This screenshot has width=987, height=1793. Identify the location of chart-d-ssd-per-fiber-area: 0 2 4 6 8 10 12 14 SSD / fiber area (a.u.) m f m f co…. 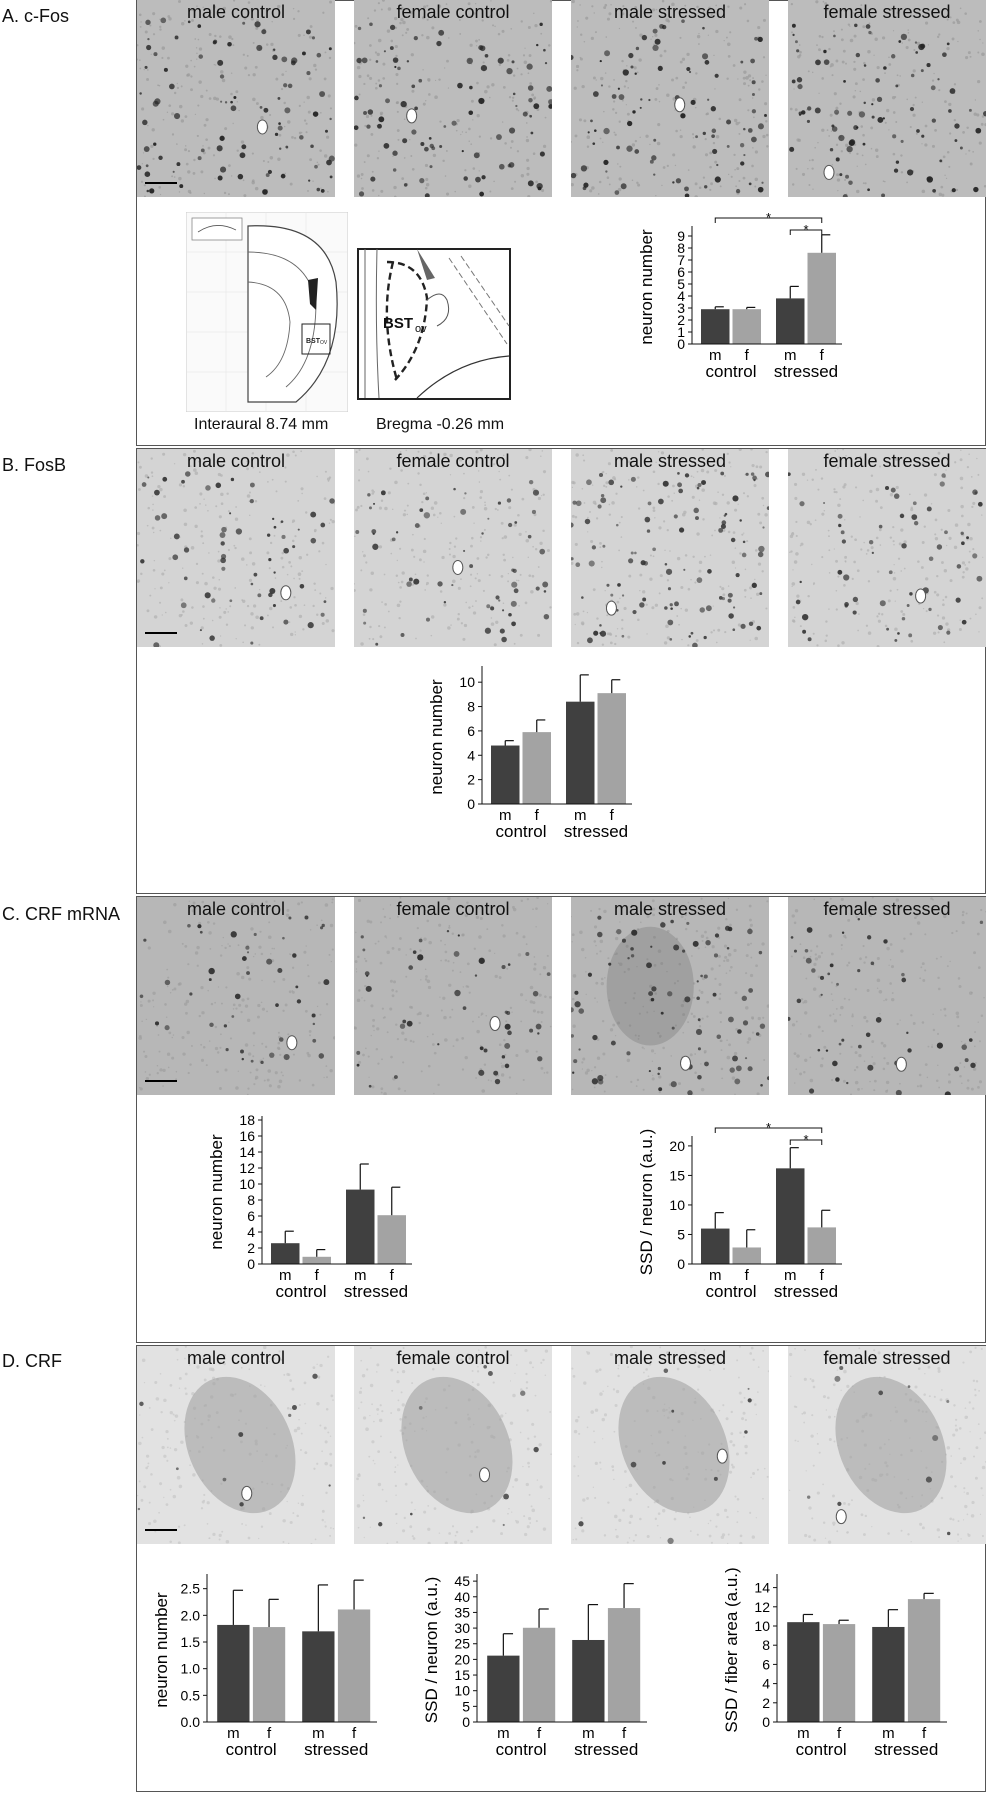
(835, 1667).